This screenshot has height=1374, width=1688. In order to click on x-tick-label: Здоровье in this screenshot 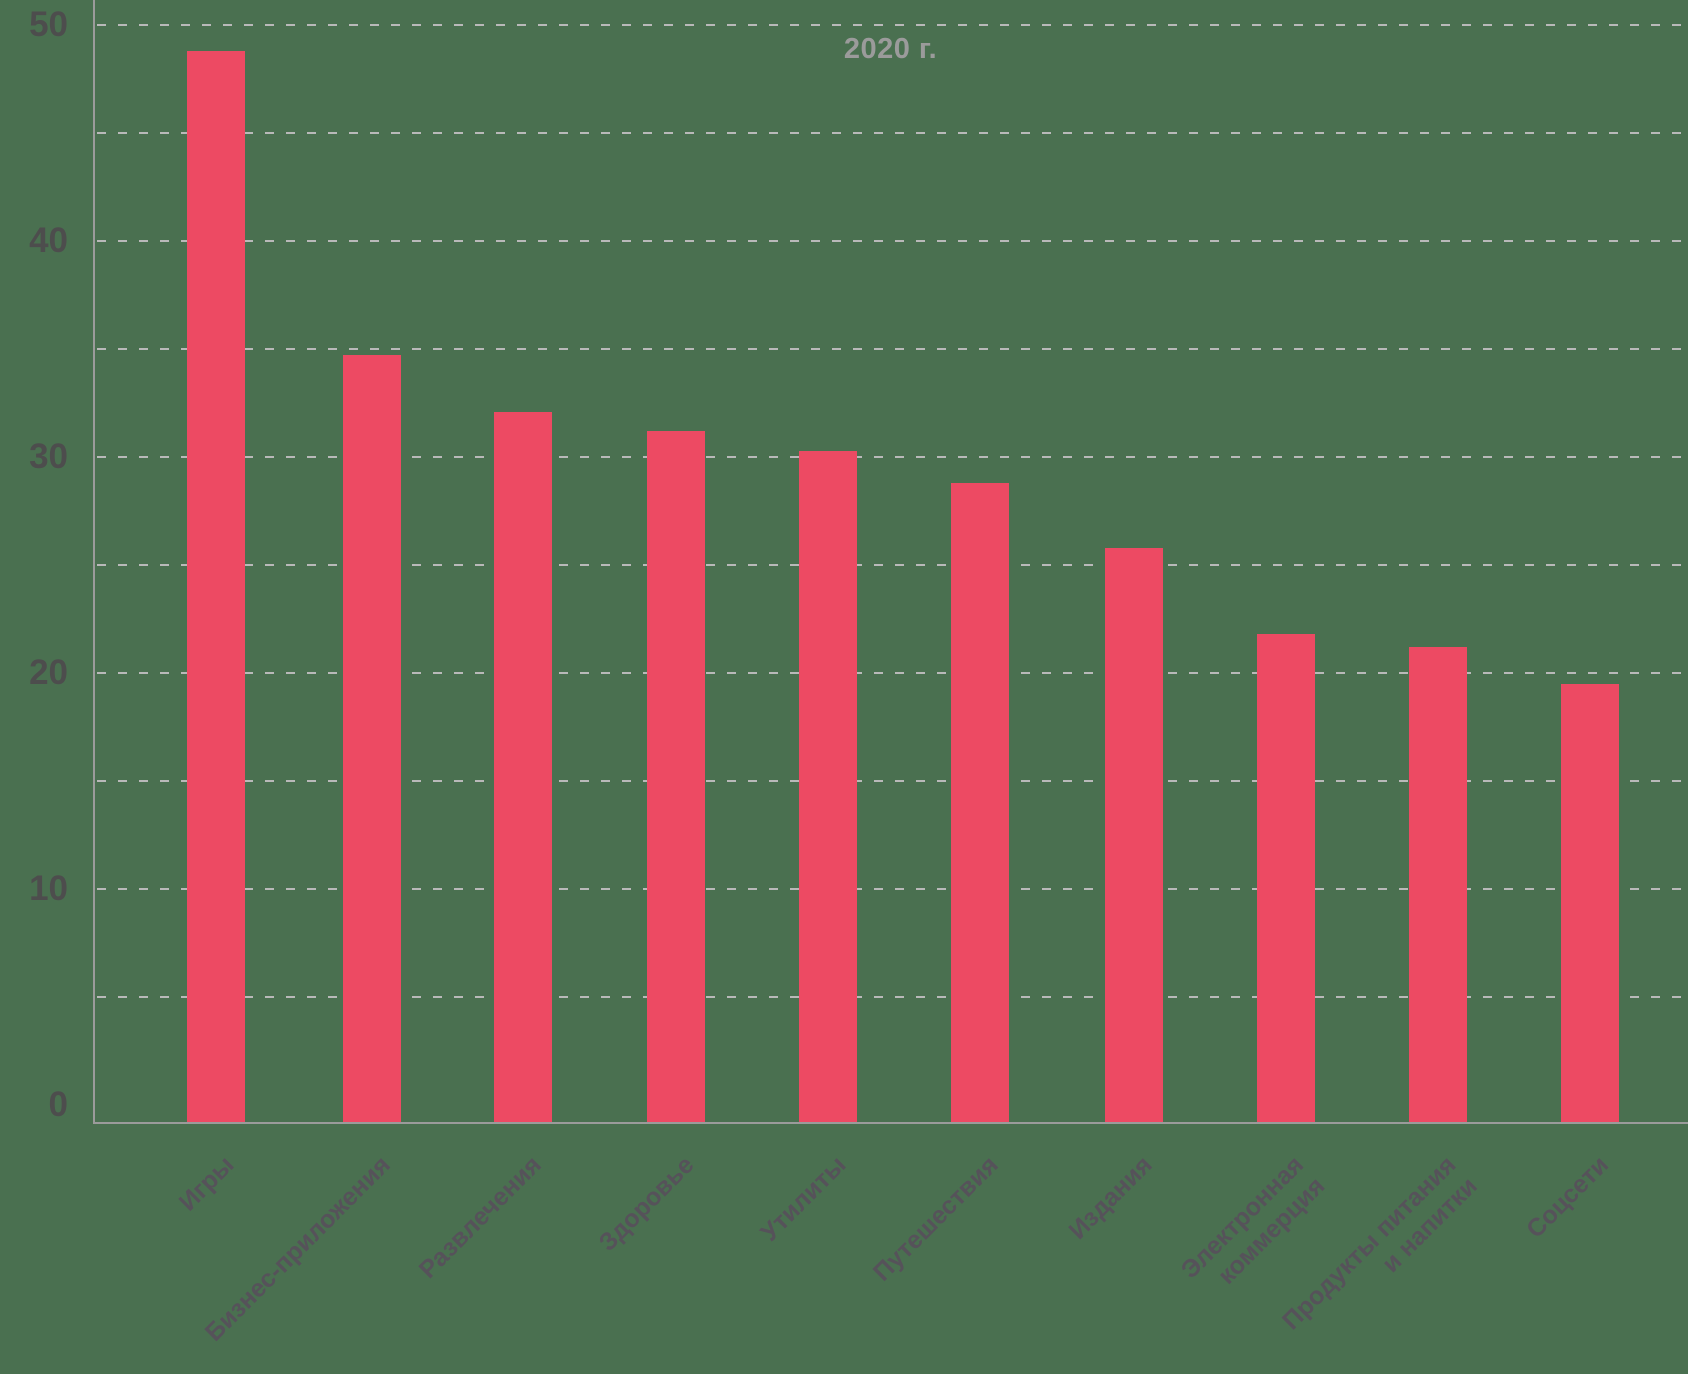, I will do `click(646, 1203)`.